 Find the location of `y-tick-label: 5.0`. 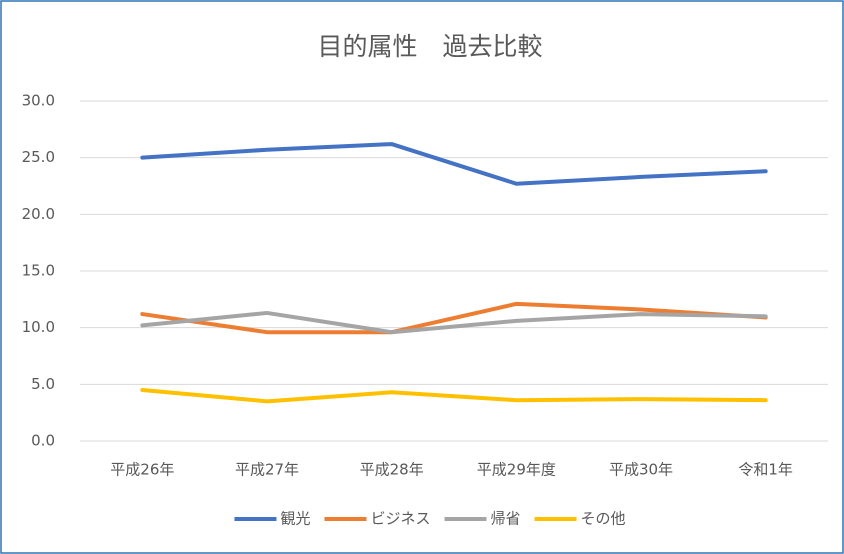

y-tick-label: 5.0 is located at coordinates (43, 384).